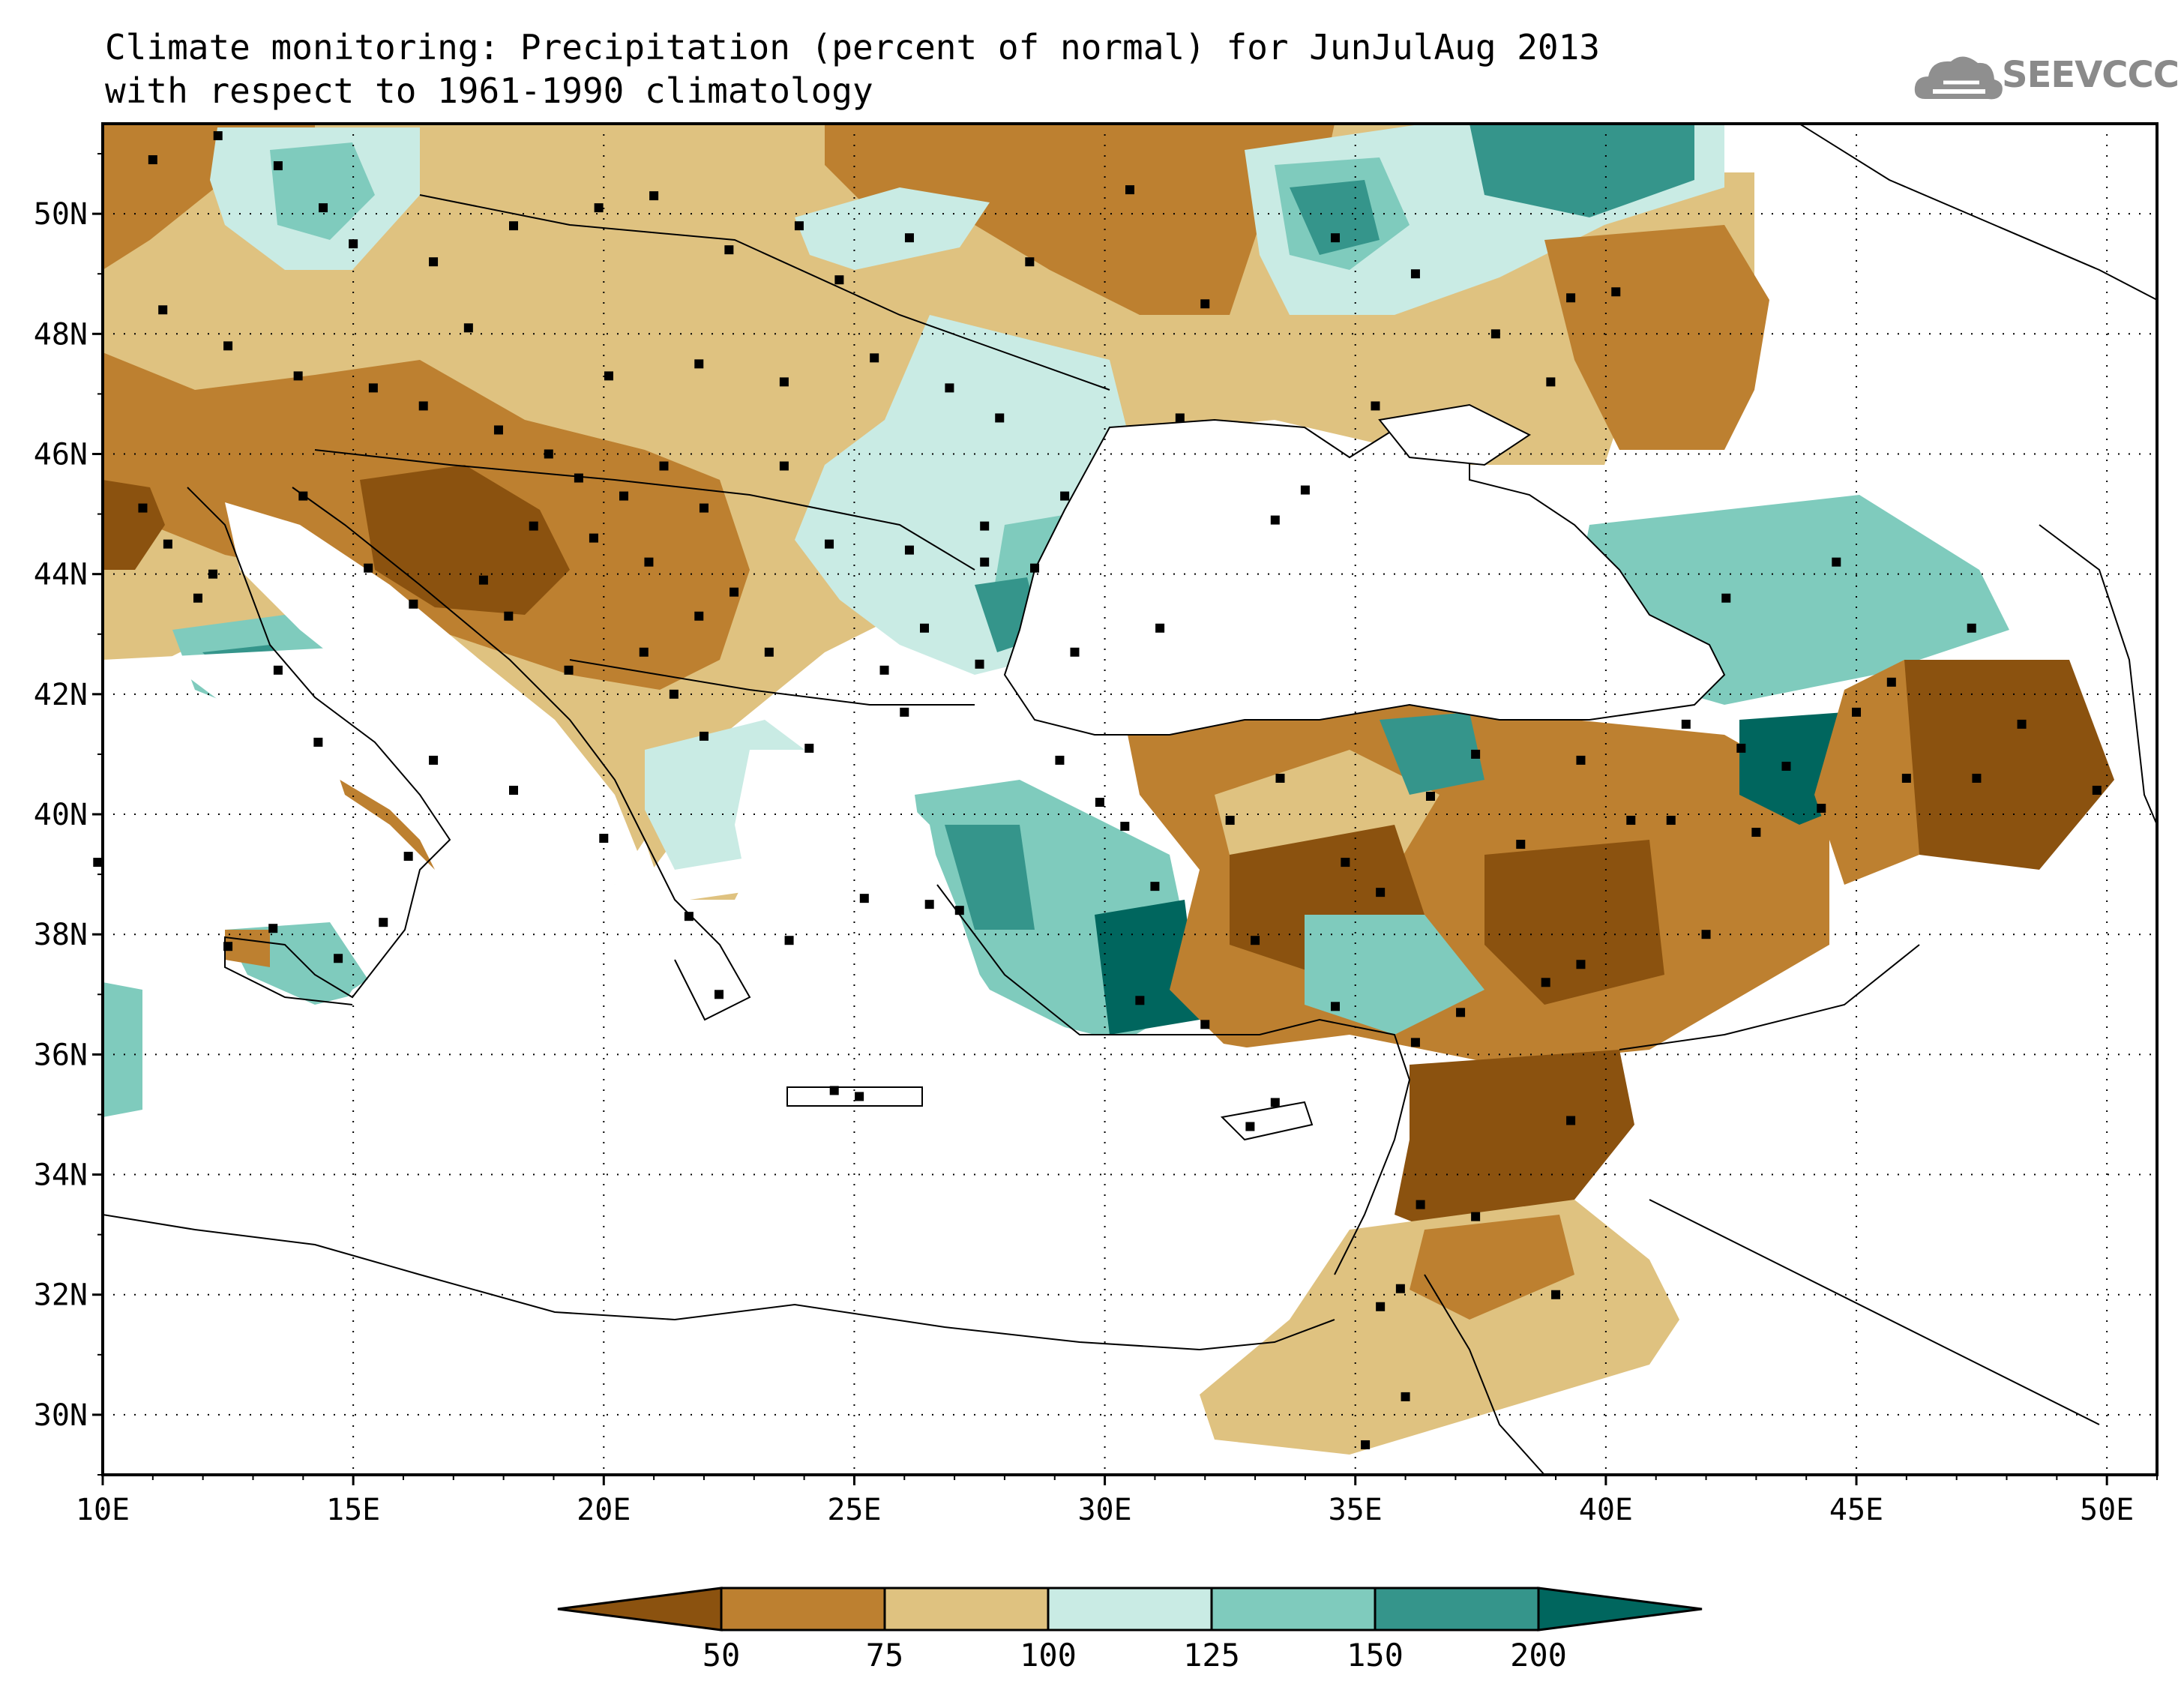 The width and height of the screenshot is (2184, 1687). I want to click on field-wet-central-ukraine, so click(892, 228).